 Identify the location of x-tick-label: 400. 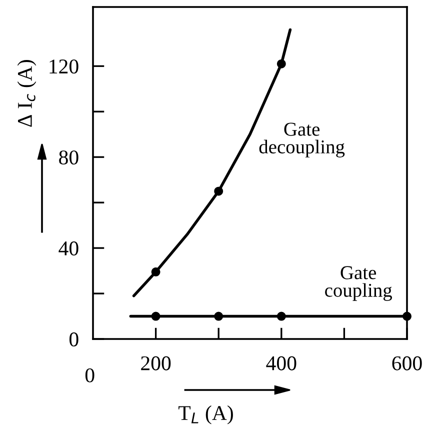
(281, 363).